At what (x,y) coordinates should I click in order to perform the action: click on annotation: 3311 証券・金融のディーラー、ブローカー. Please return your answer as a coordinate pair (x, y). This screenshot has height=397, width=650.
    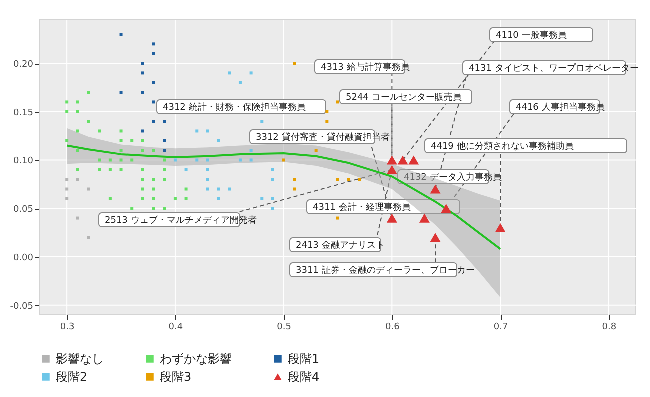
    Looking at the image, I should click on (385, 270).